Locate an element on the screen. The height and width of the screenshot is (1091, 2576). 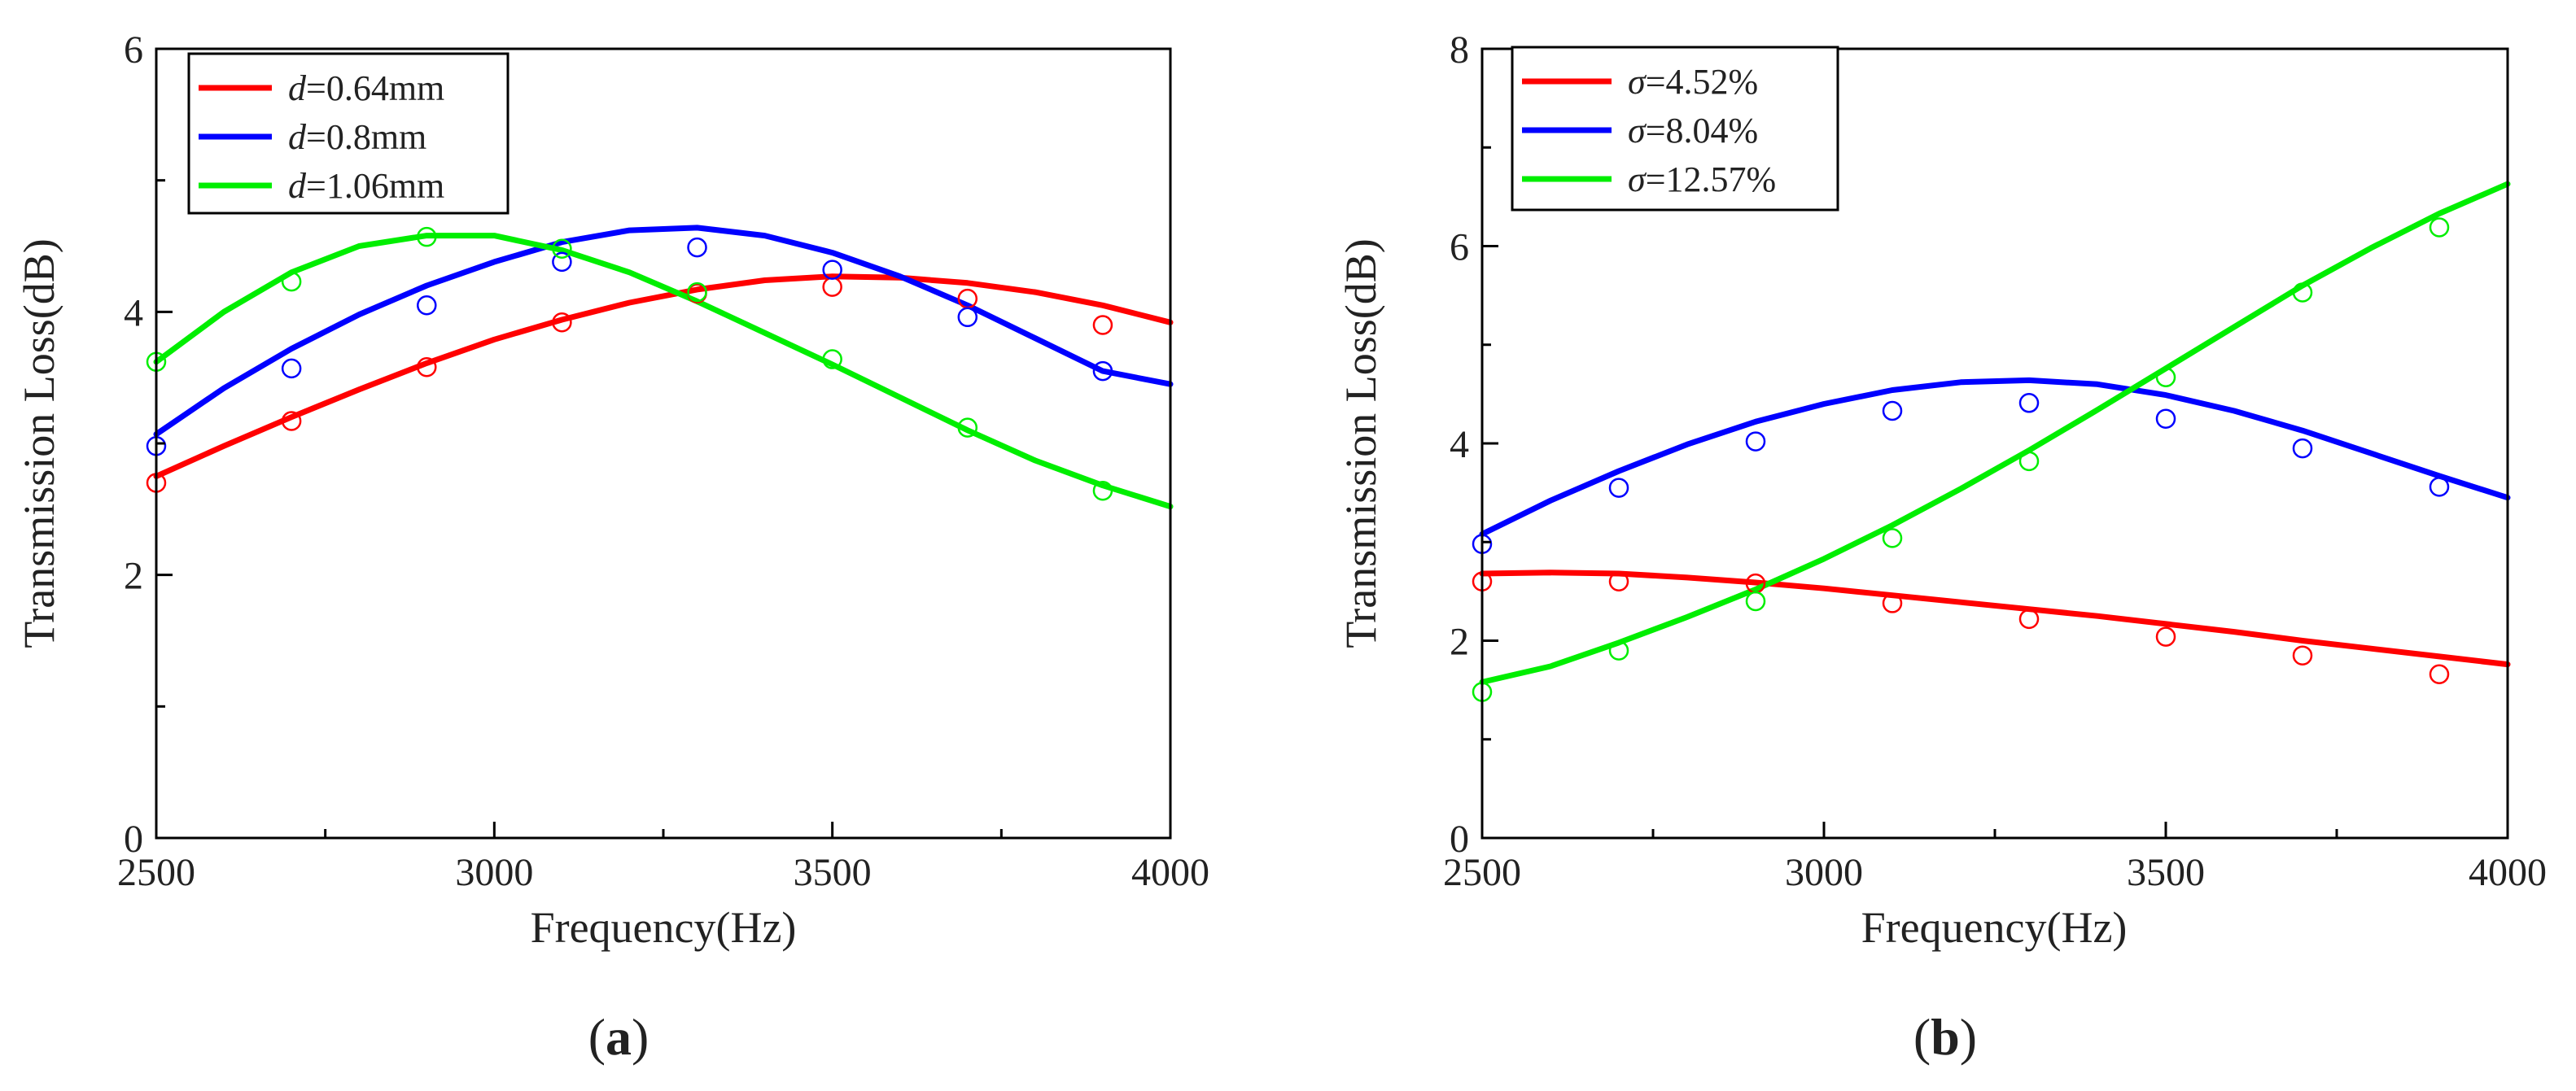
chart-a-y-tick-label: 0 is located at coordinates (133, 840).